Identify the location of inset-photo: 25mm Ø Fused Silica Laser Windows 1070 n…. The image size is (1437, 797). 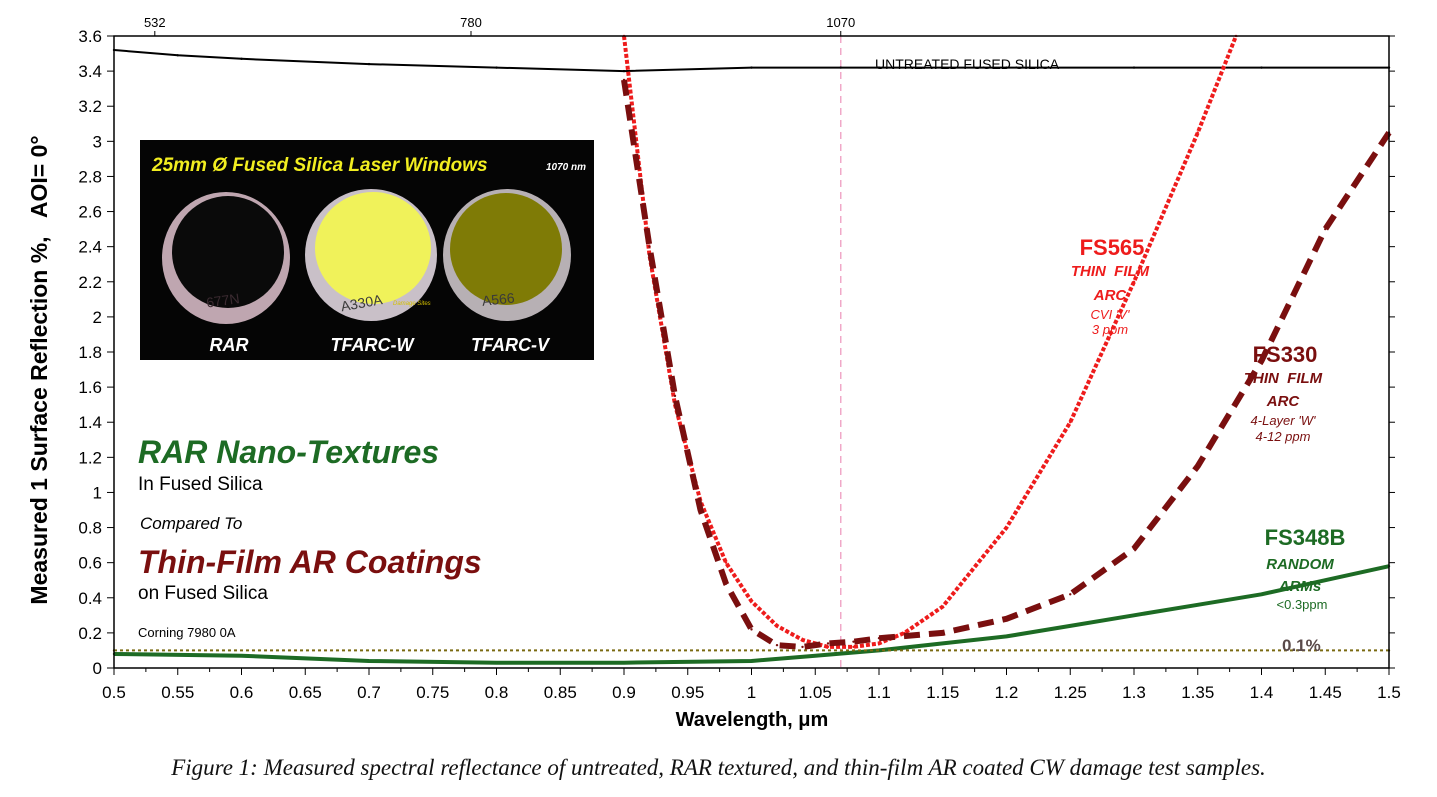
(367, 250).